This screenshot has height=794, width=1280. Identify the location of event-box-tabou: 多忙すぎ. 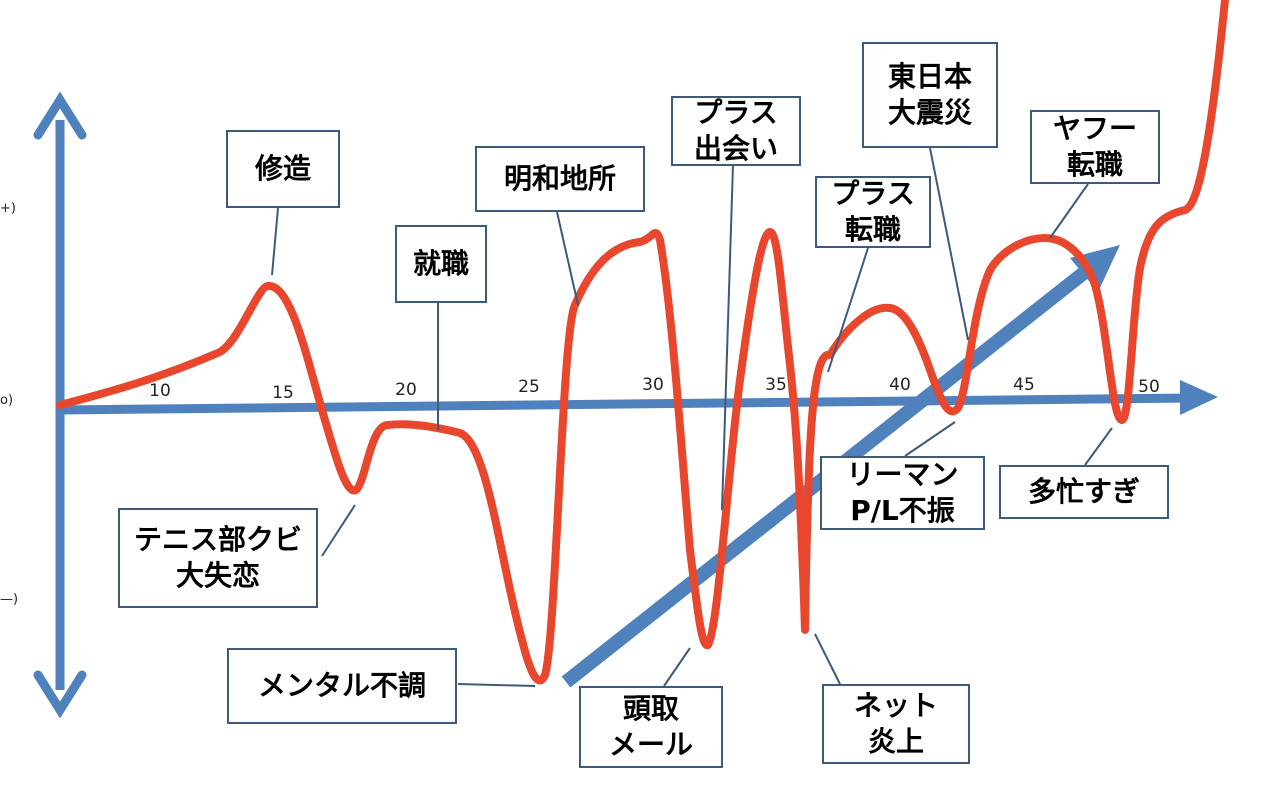
(1084, 492).